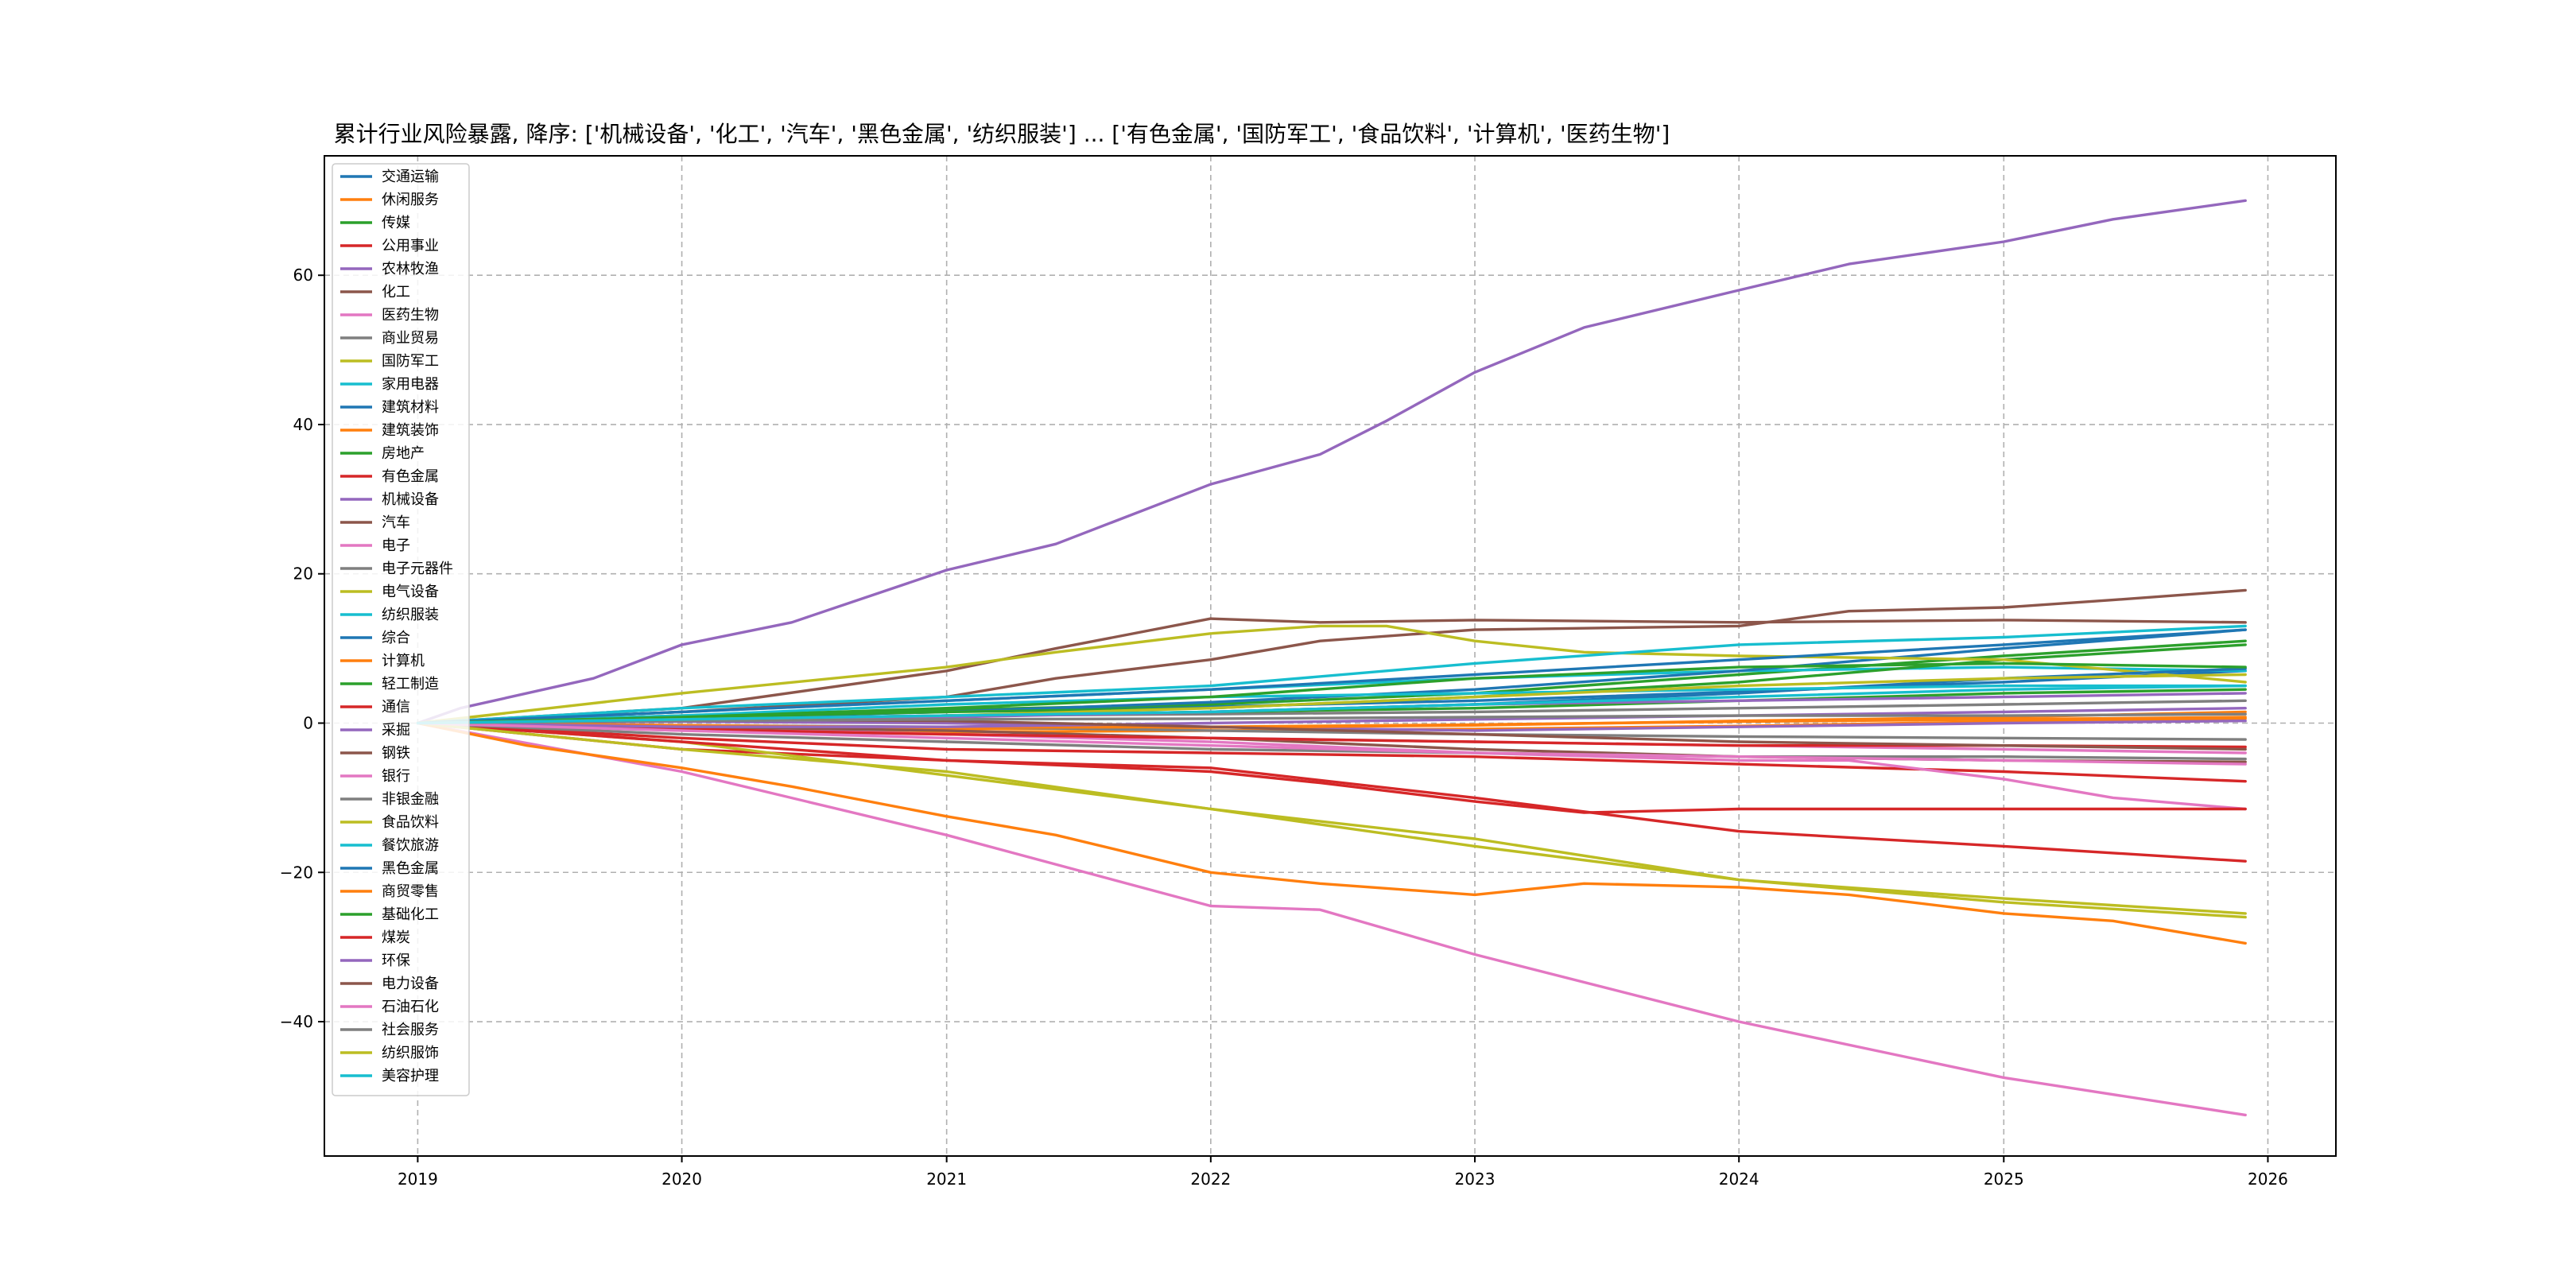 This screenshot has width=2576, height=1288. I want to click on legend-label: 商贸零售, so click(411, 891).